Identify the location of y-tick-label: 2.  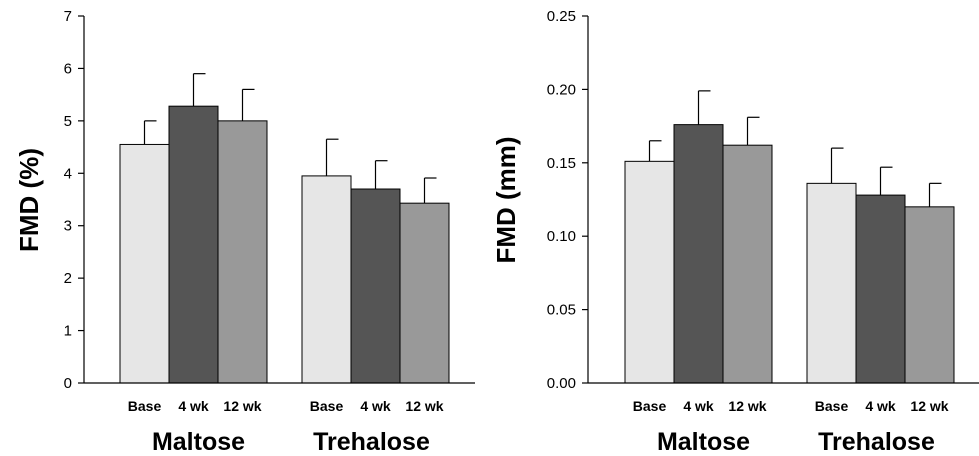
(68, 278).